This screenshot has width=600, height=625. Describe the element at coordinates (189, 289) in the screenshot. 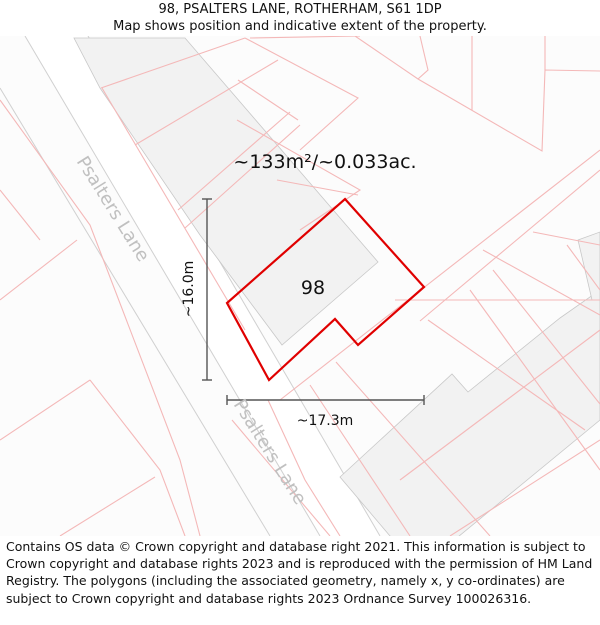

I see `height-measure-label: ~16.0m` at that location.